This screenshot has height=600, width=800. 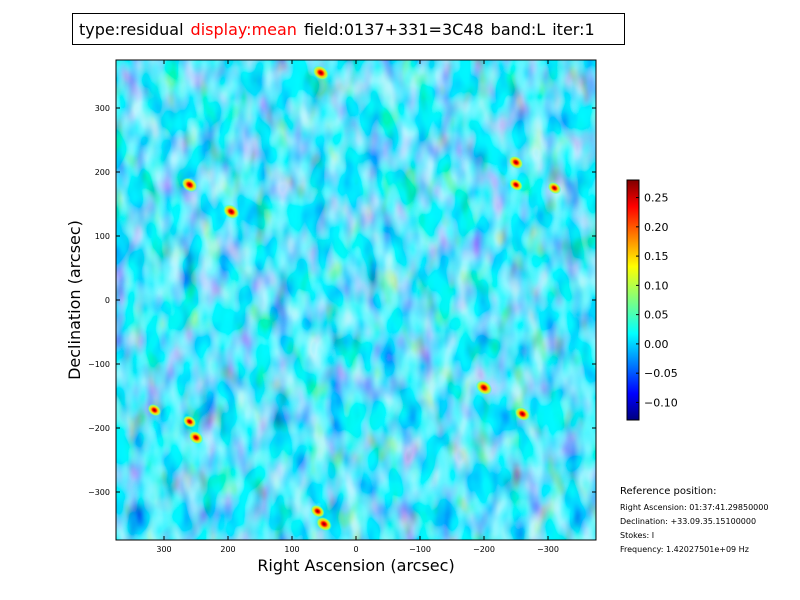 What do you see at coordinates (684, 549) in the screenshot?
I see `reference-frequency: Frequency: 1.42027501e+09 Hz` at bounding box center [684, 549].